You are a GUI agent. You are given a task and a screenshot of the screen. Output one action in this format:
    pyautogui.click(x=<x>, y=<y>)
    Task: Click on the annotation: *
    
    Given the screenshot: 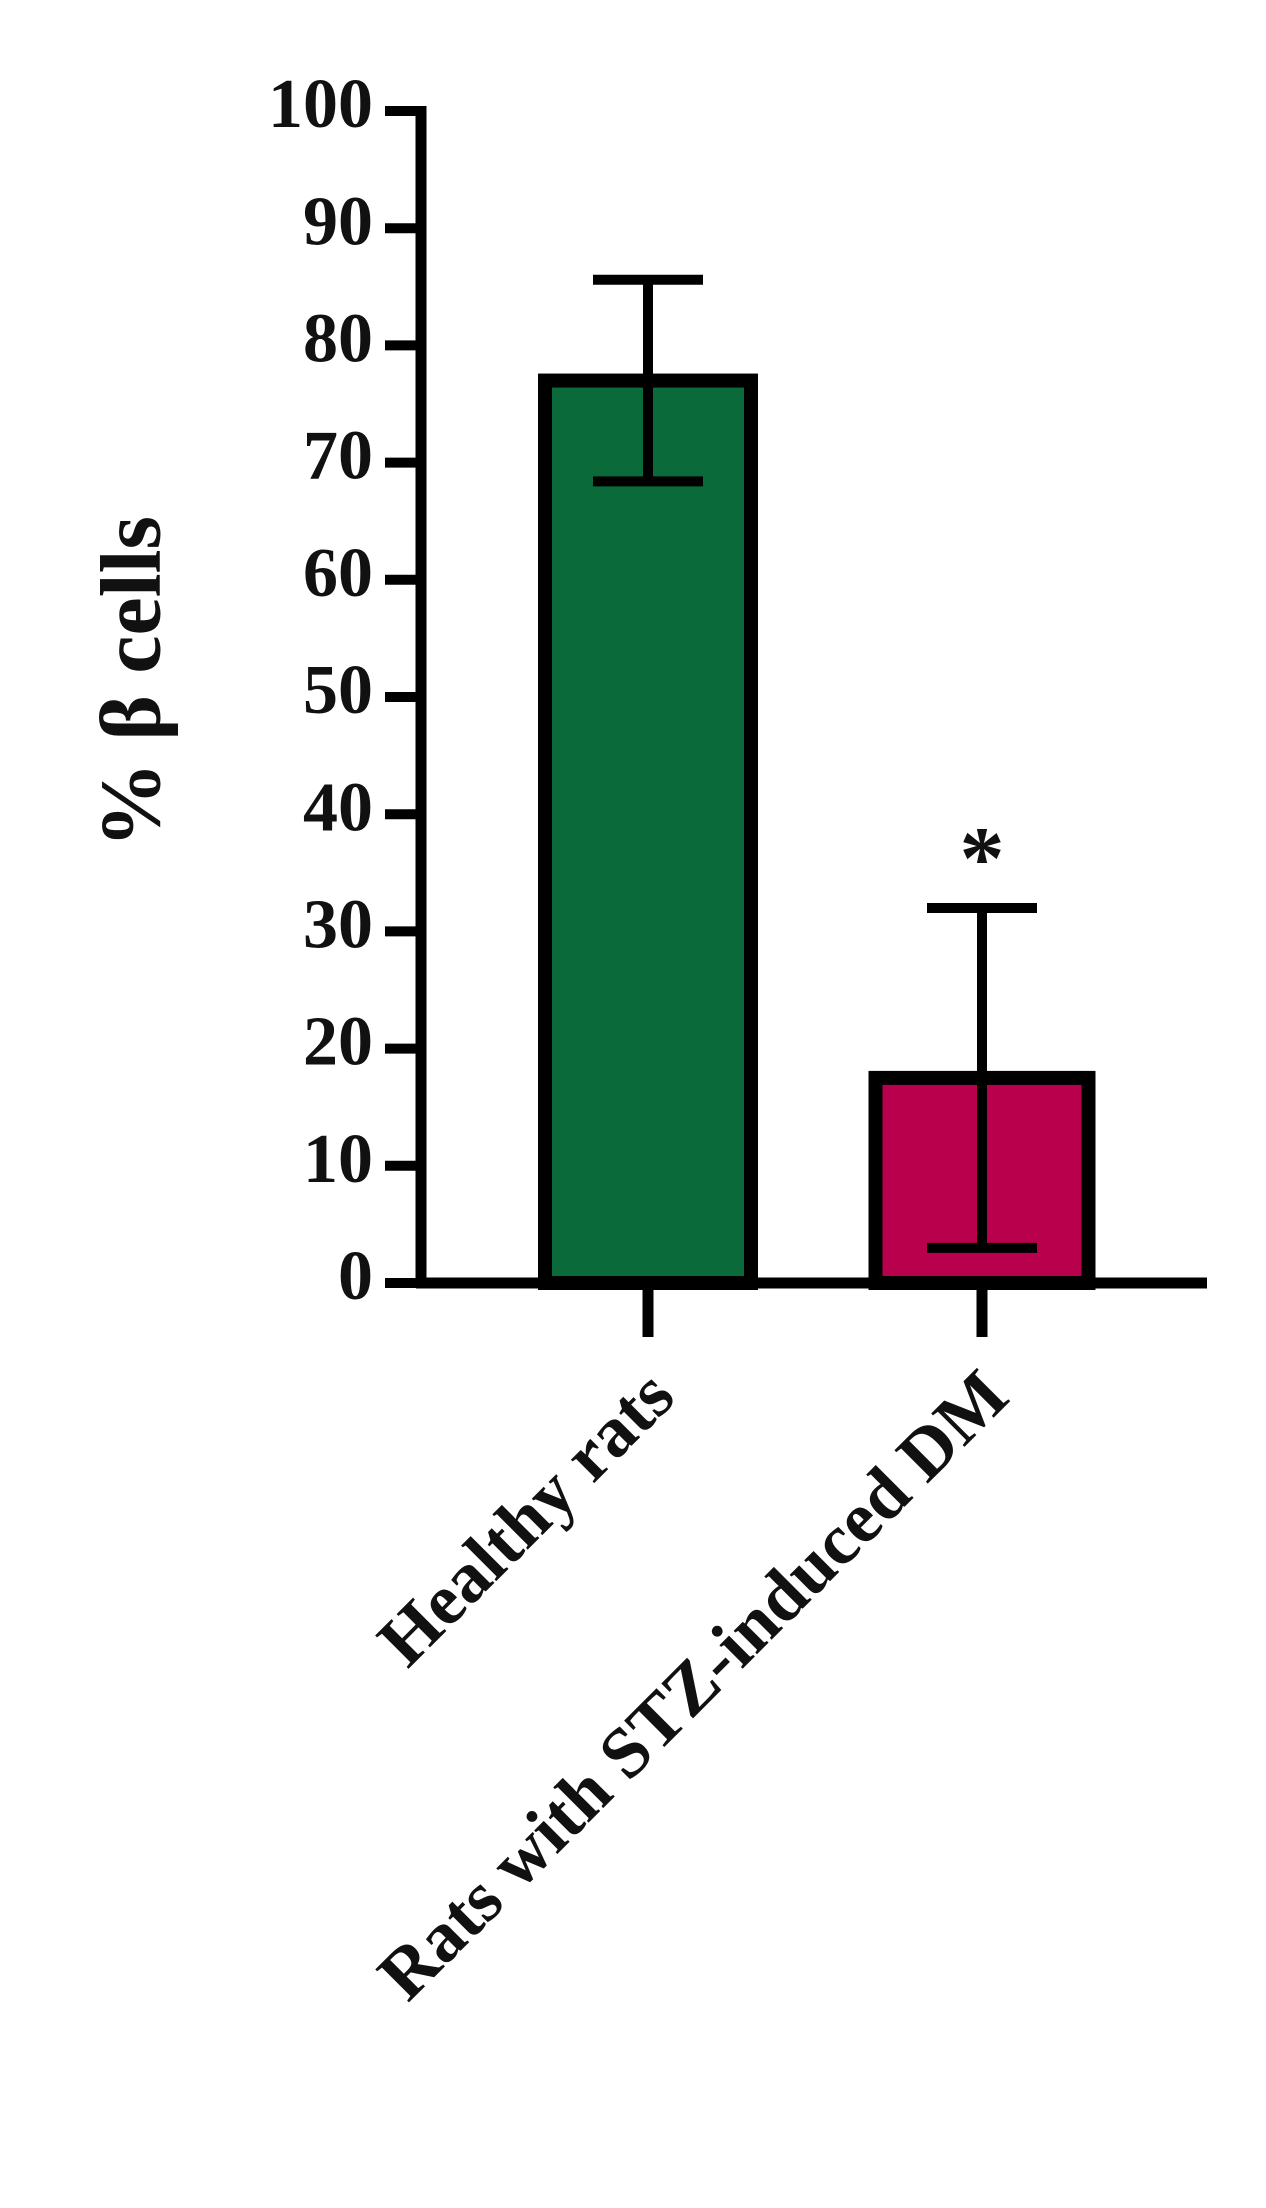 What is the action you would take?
    pyautogui.click(x=982, y=859)
    